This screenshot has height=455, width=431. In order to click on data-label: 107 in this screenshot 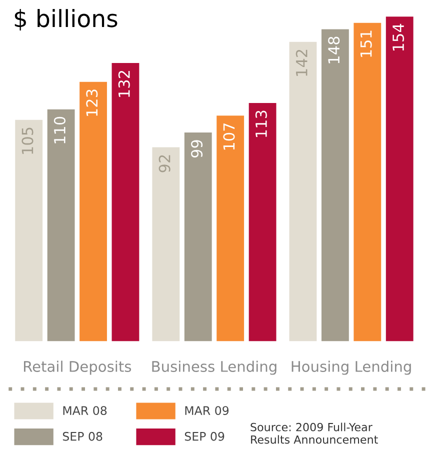, I will do `click(229, 136)`.